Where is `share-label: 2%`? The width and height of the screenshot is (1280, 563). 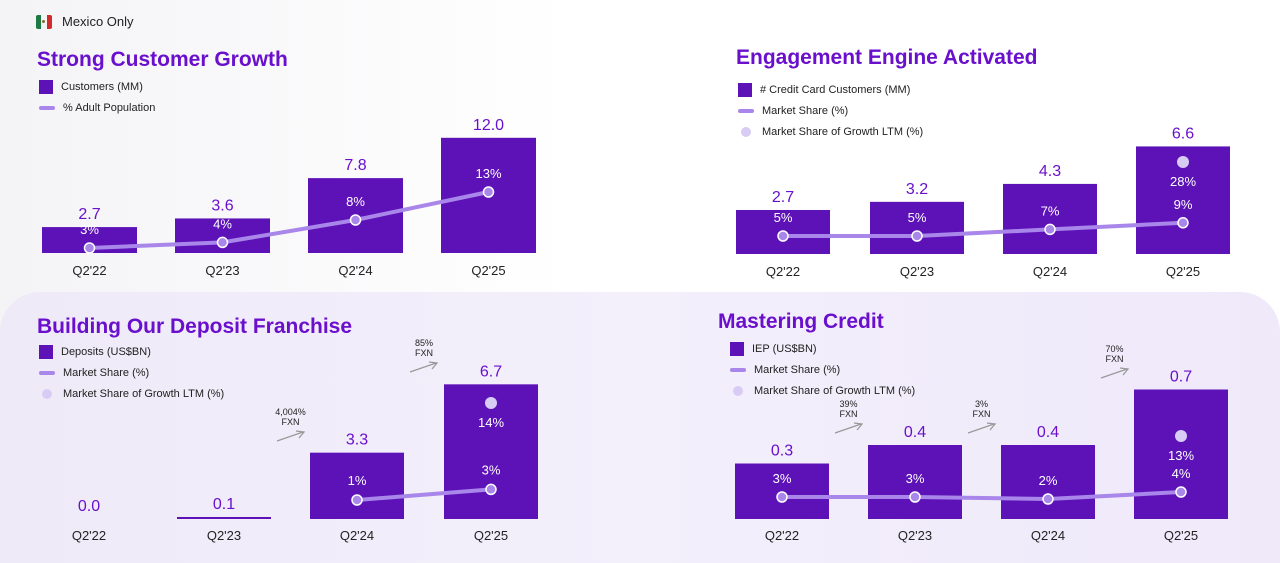 share-label: 2% is located at coordinates (1048, 480).